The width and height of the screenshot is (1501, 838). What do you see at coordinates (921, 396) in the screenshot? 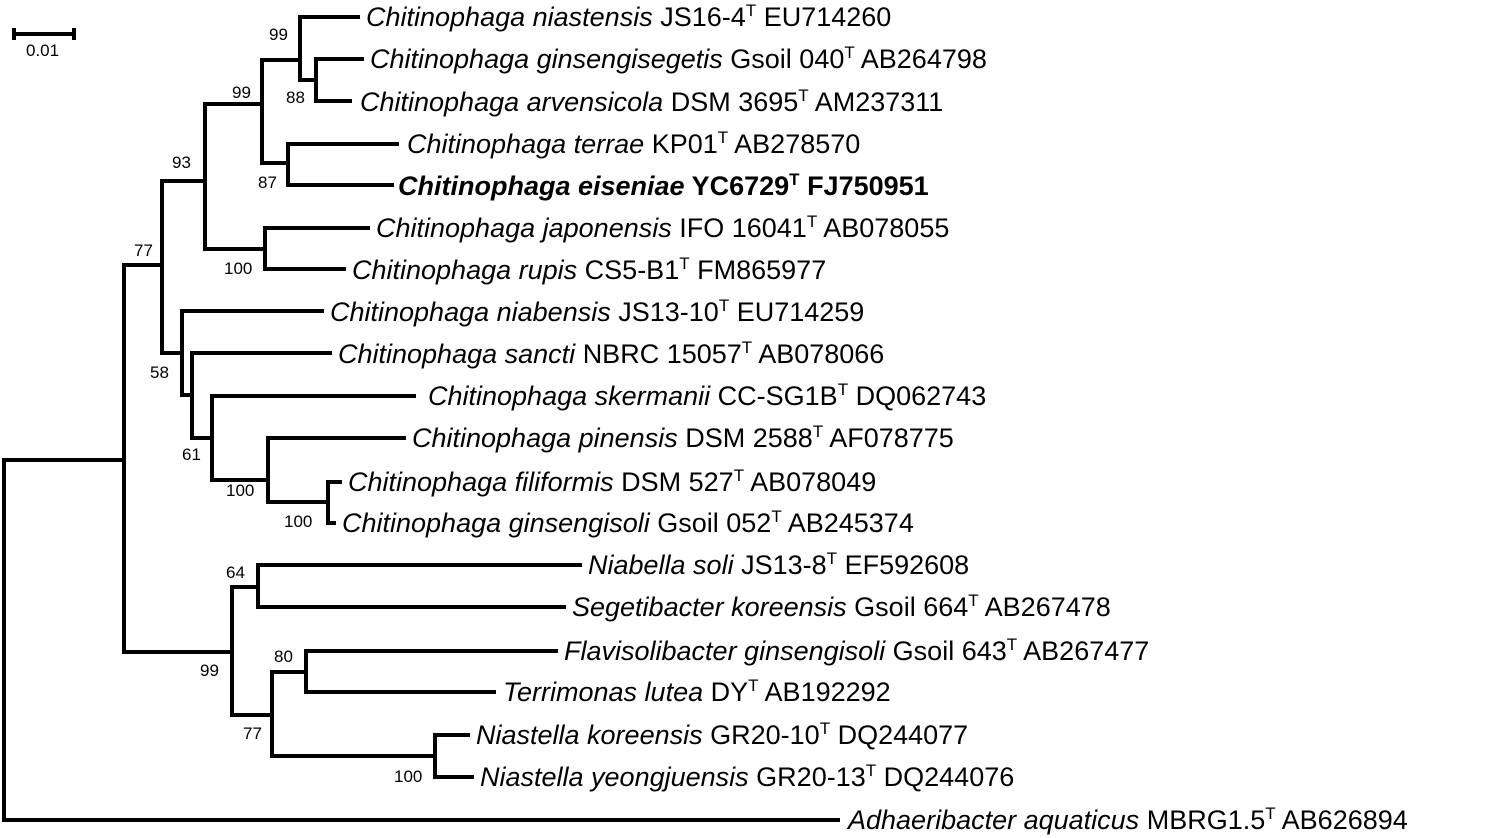
I see `taxon-accession: DQ062743` at bounding box center [921, 396].